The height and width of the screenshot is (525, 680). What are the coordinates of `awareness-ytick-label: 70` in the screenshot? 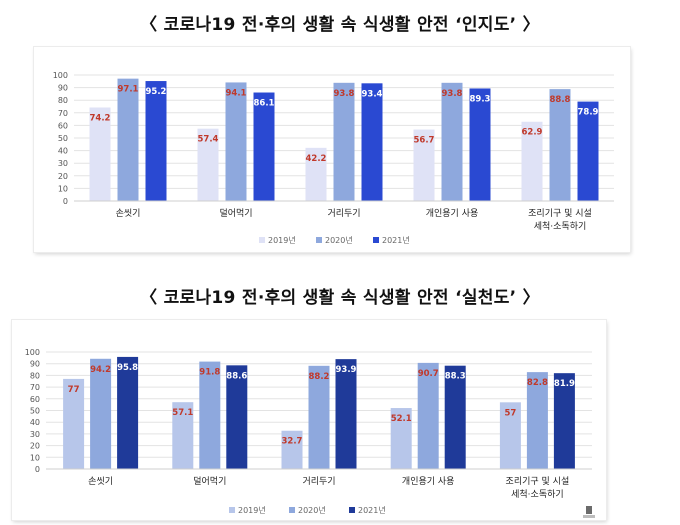 It's located at (63, 113).